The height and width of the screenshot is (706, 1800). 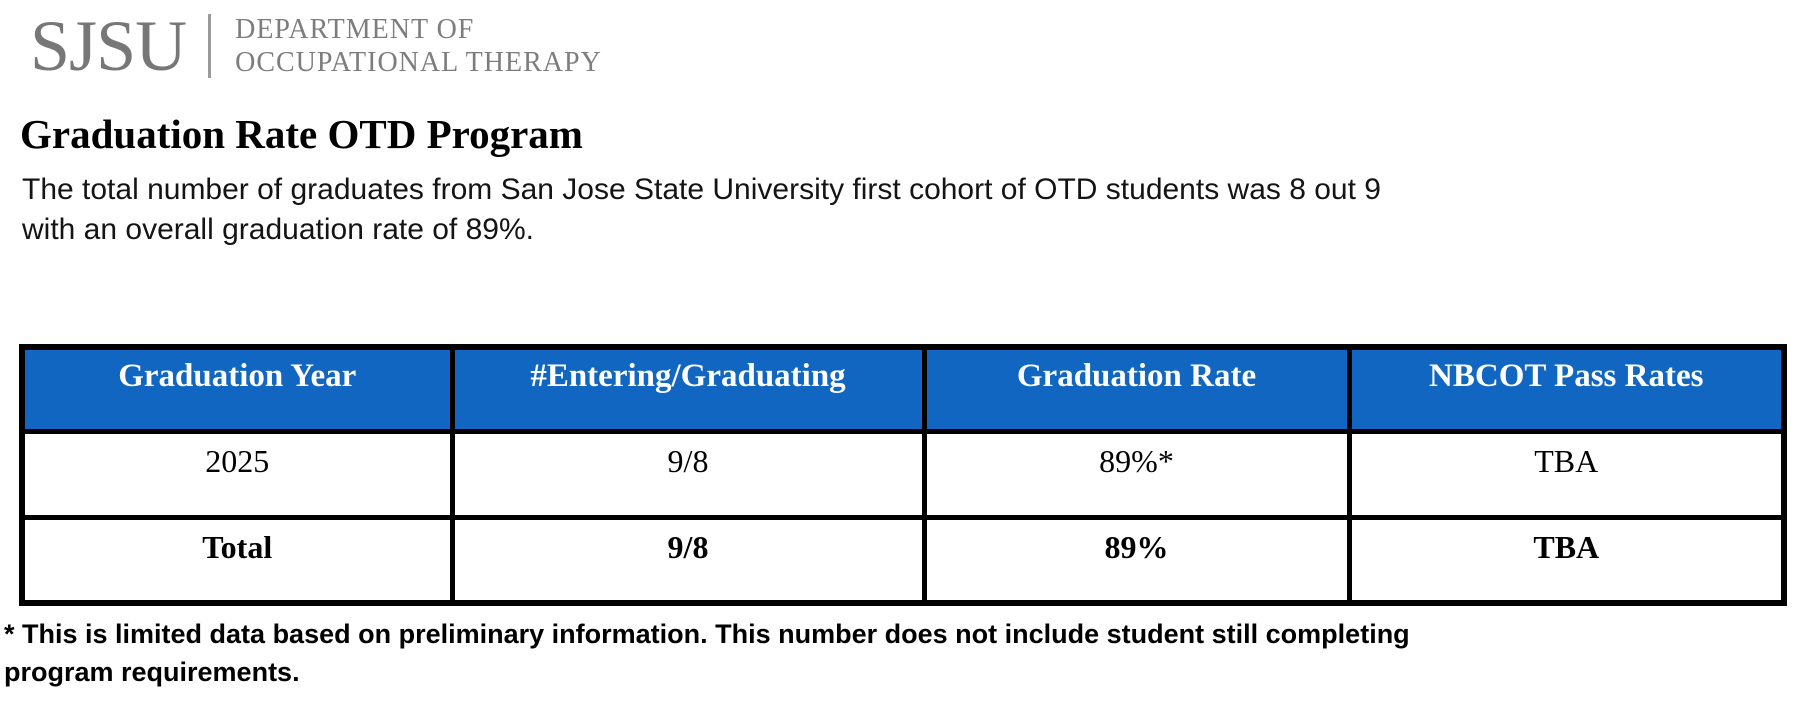 What do you see at coordinates (1136, 474) in the screenshot?
I see `cell-graduation-rate: 89%*` at bounding box center [1136, 474].